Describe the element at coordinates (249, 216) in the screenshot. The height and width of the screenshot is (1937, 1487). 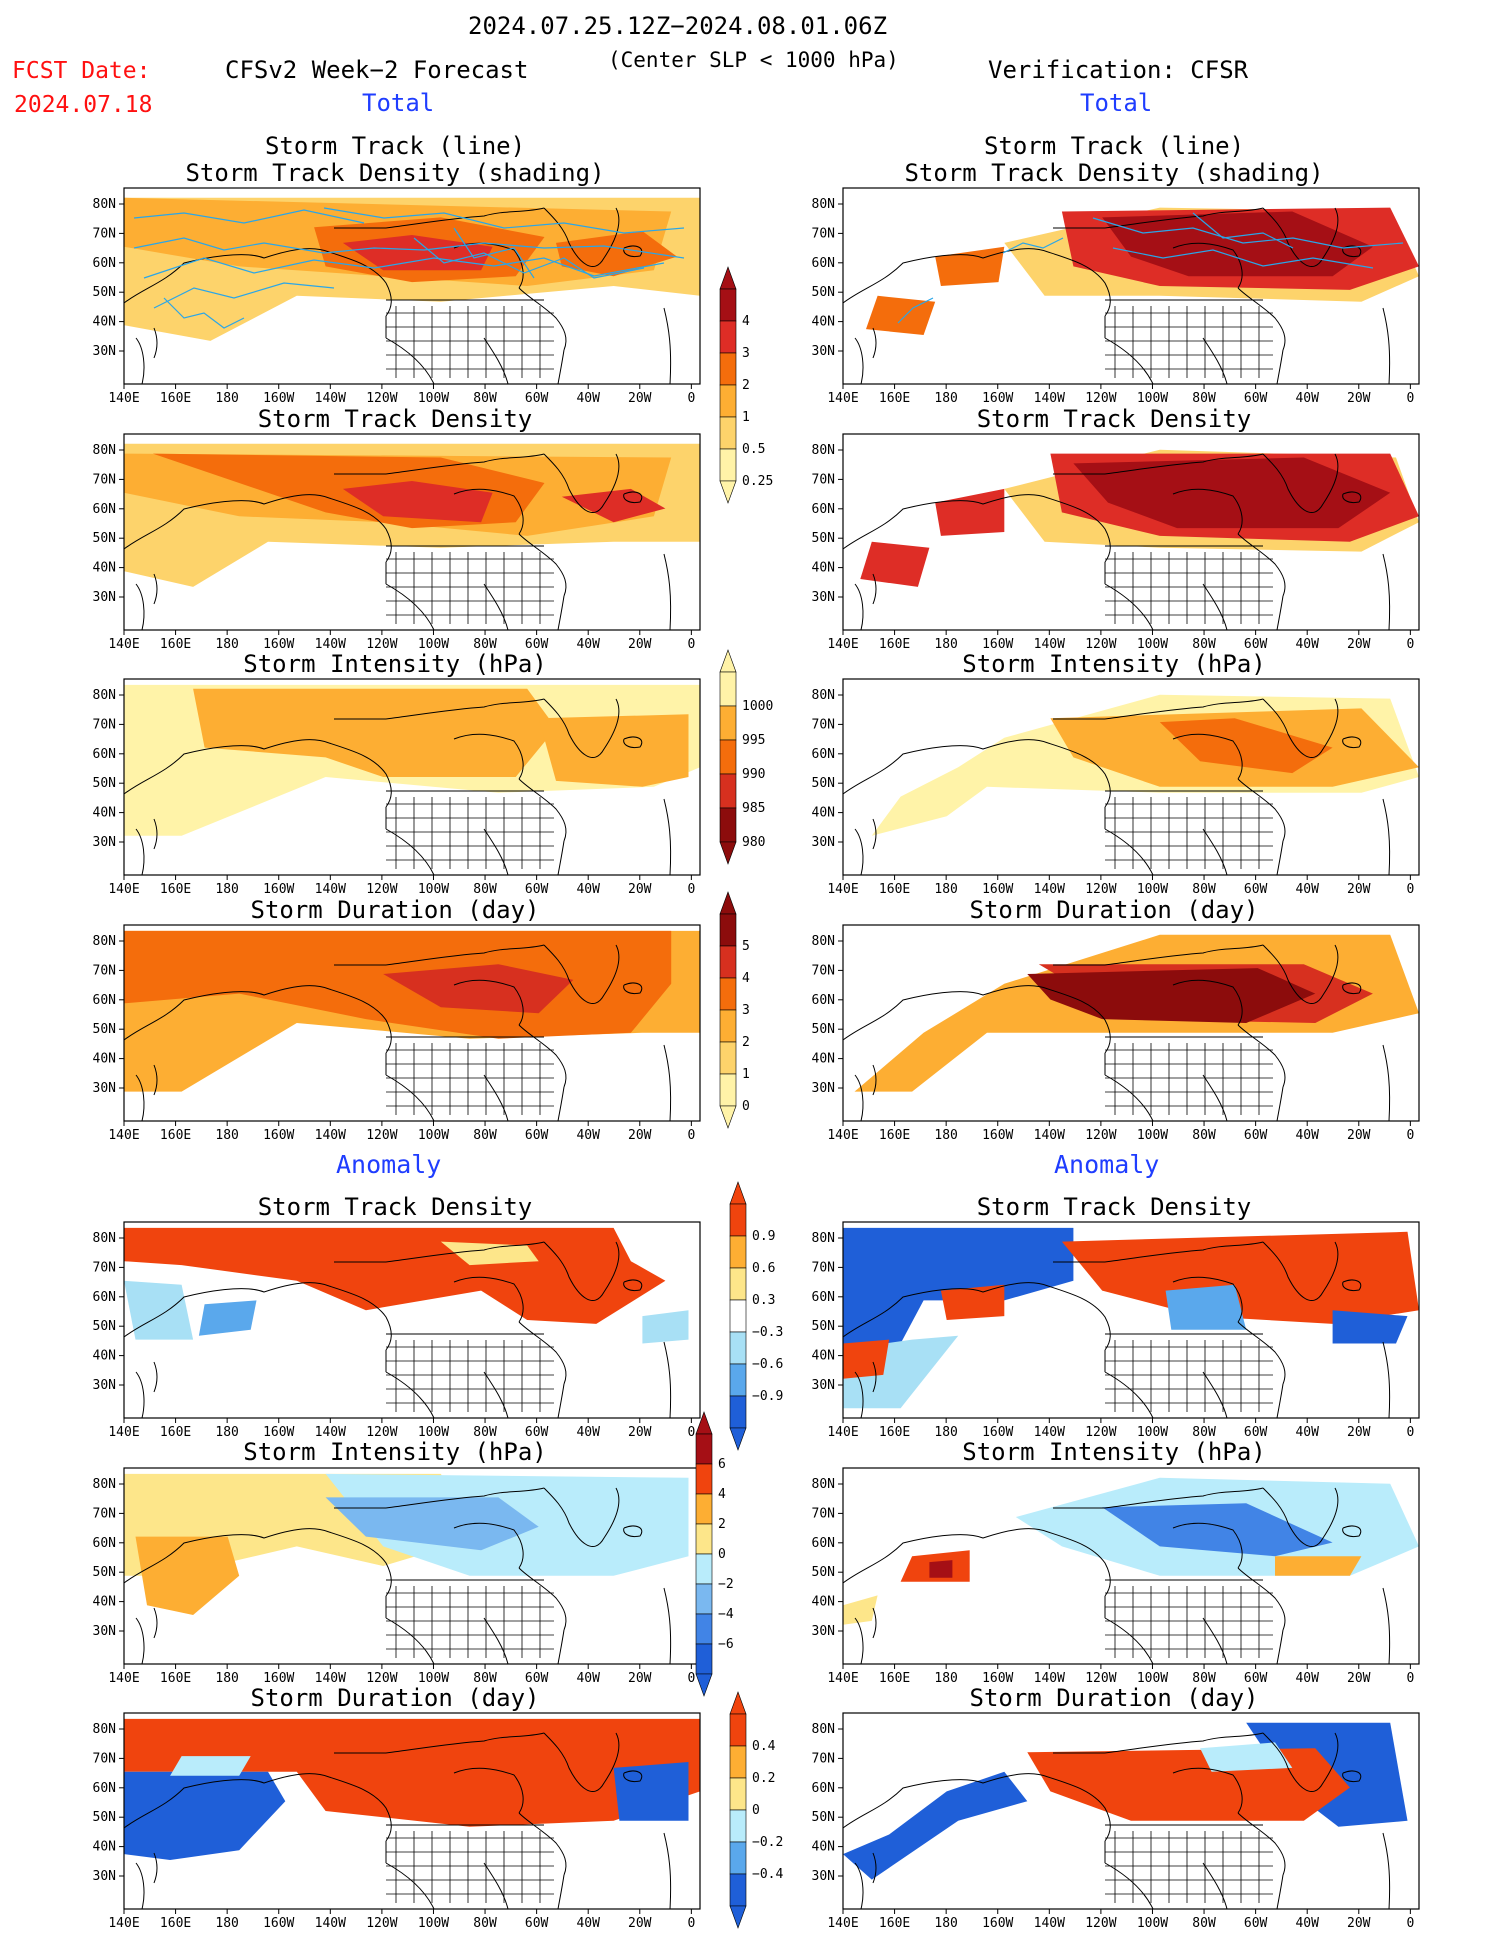
I see `storm-track-line` at that location.